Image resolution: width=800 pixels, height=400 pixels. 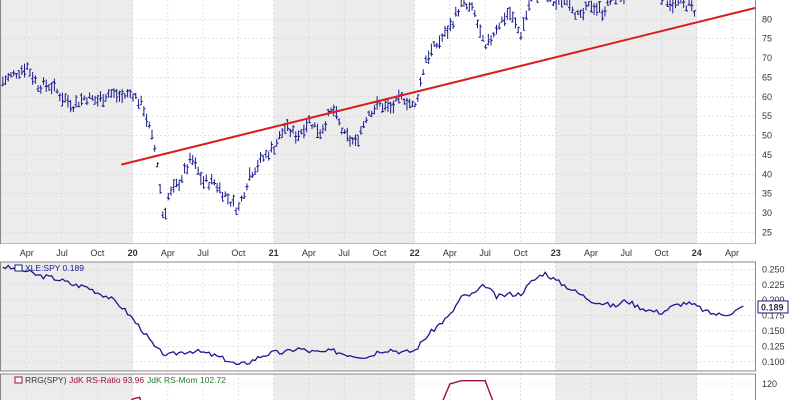 I want to click on price-y-tick-label: 45, so click(x=767, y=155).